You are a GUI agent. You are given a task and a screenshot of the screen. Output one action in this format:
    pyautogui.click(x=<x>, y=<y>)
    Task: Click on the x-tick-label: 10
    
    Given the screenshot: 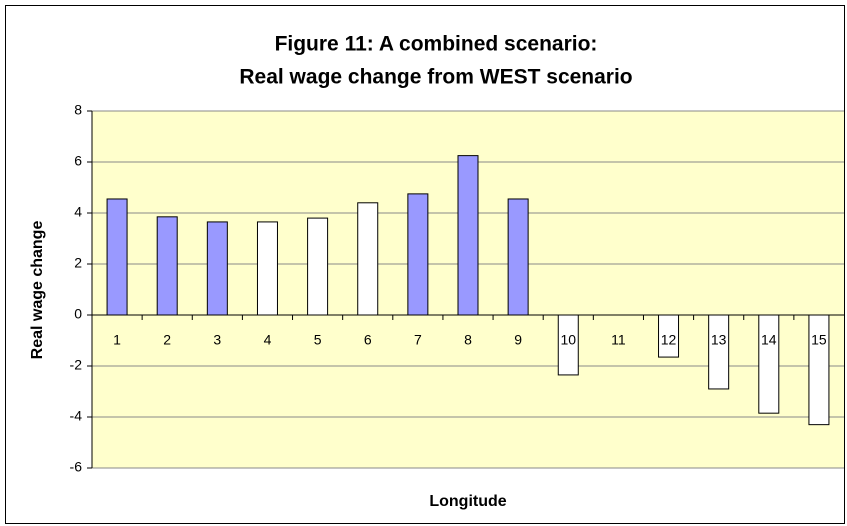 What is the action you would take?
    pyautogui.click(x=568, y=340)
    